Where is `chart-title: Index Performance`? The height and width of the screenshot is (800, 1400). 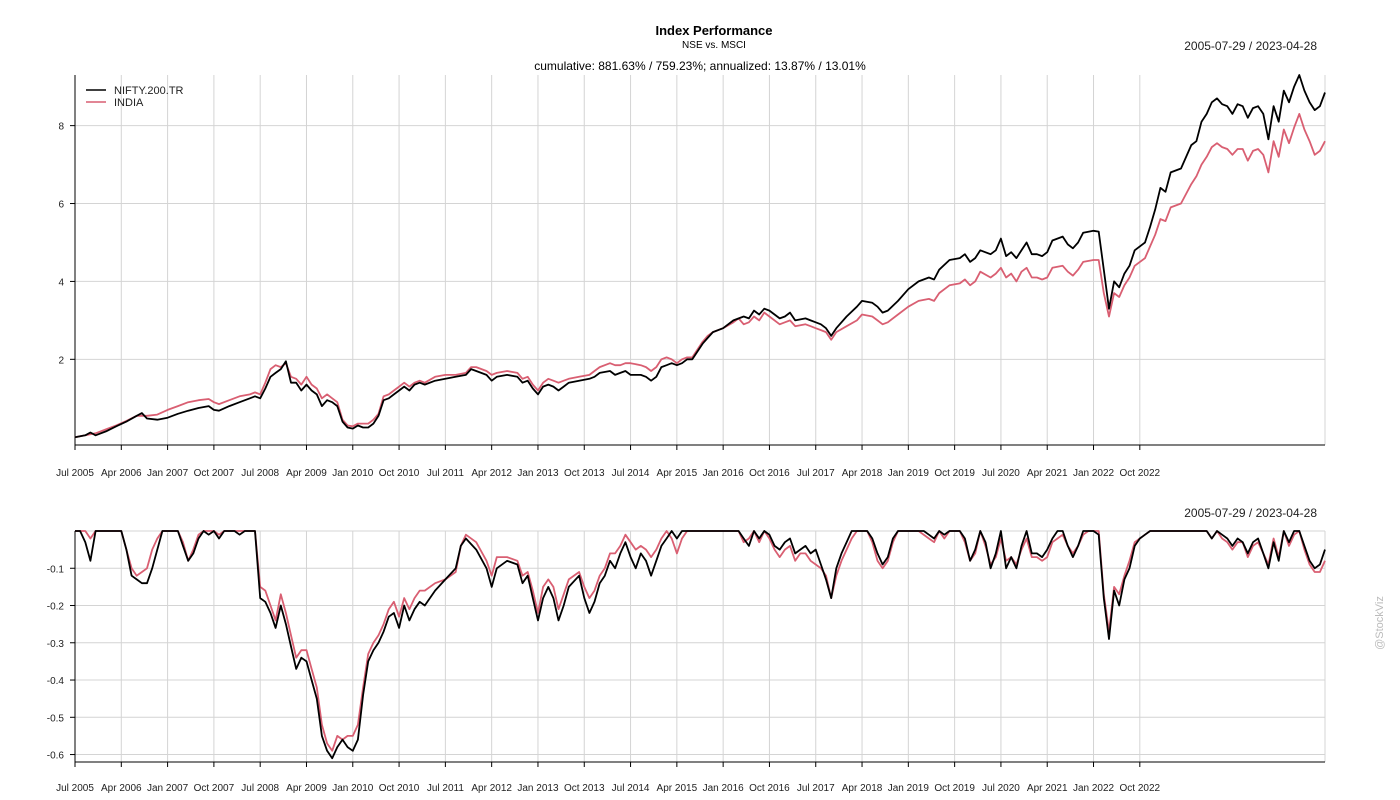
chart-title: Index Performance is located at coordinates (713, 30).